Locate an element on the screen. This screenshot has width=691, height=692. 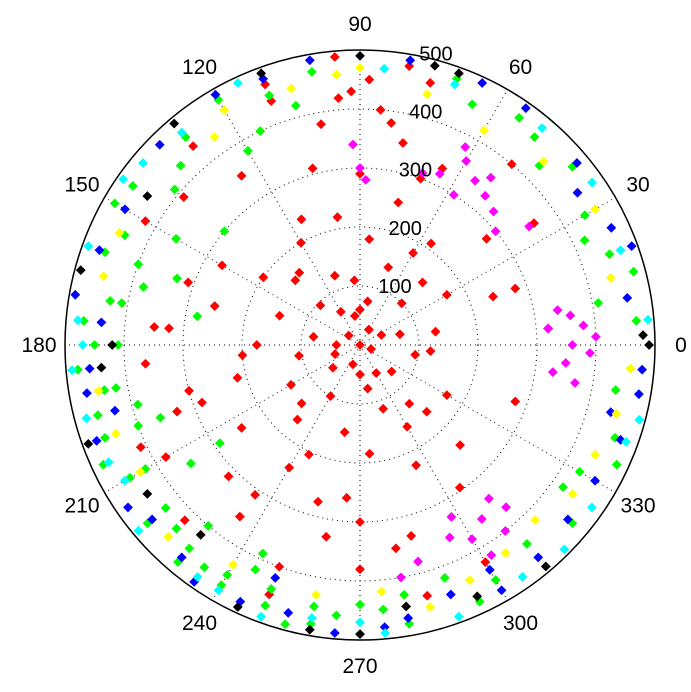
angle-tick-label: 300 is located at coordinates (520, 623).